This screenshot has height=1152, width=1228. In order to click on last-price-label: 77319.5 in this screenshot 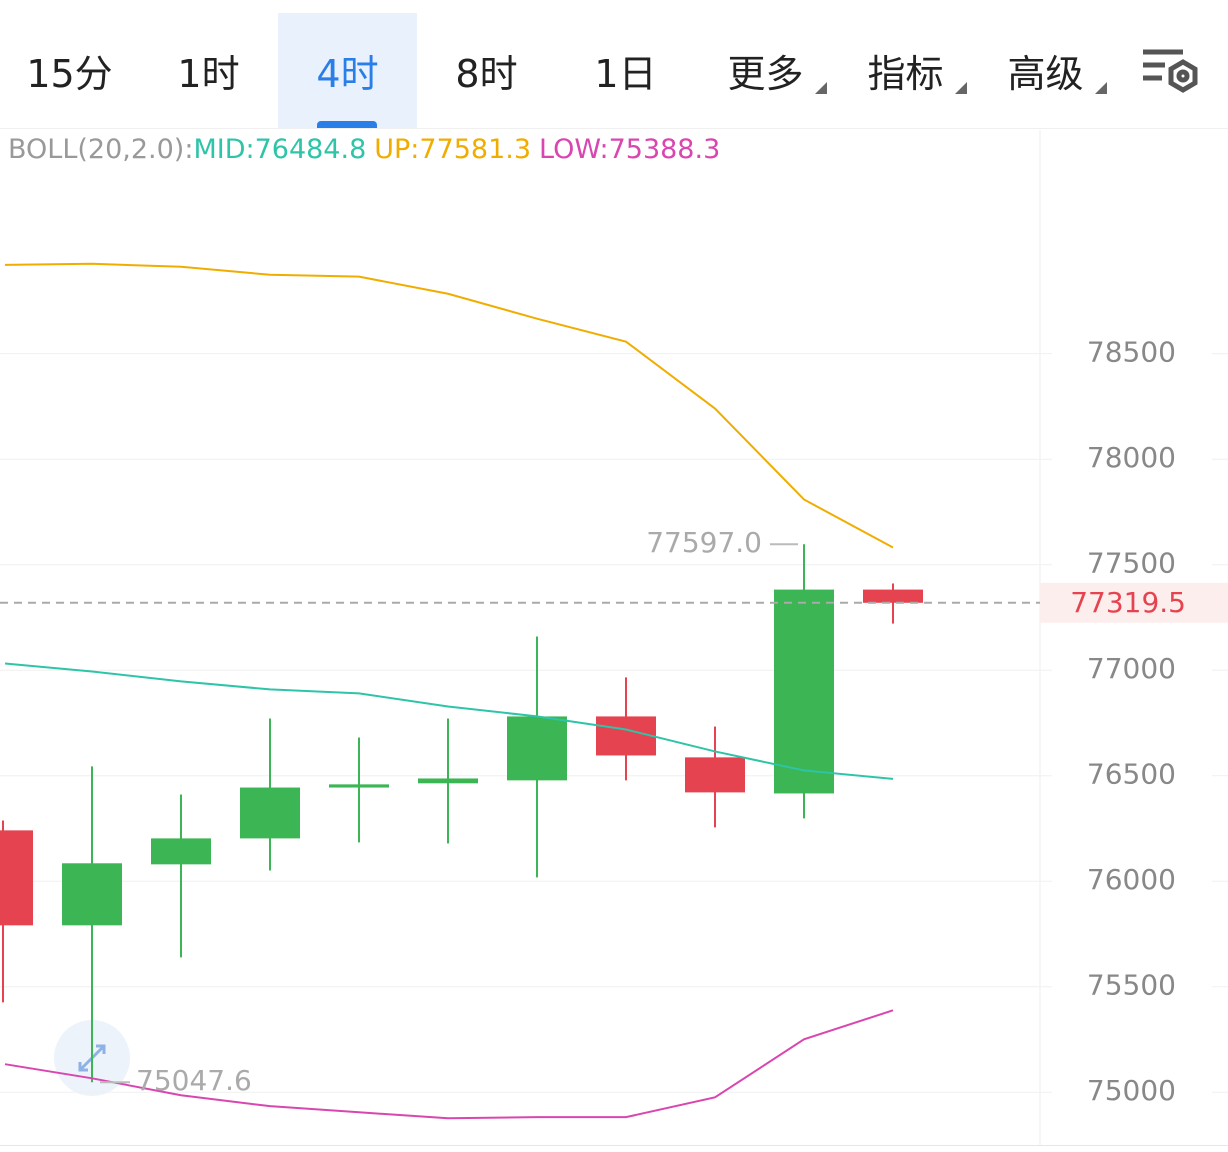, I will do `click(1128, 602)`.